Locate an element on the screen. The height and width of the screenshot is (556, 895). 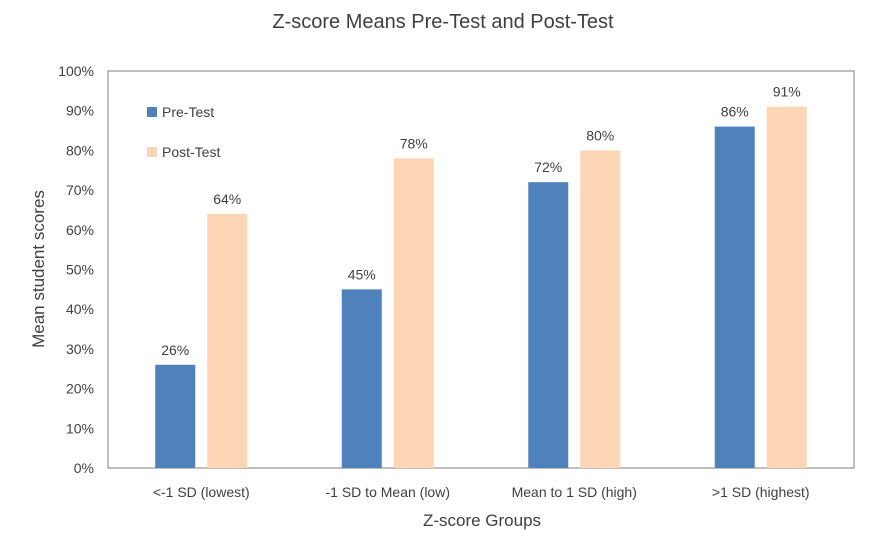
legend-label: Post-Test is located at coordinates (191, 152).